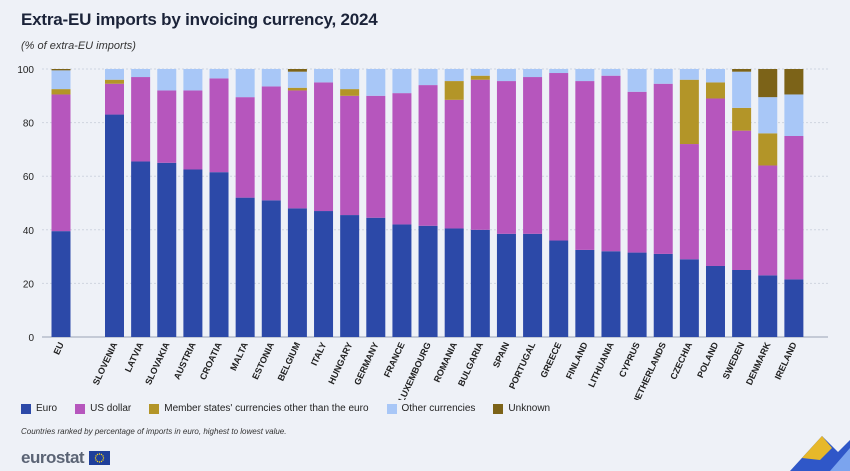  What do you see at coordinates (585, 75) in the screenshot?
I see `bar-finland-other-currencies` at bounding box center [585, 75].